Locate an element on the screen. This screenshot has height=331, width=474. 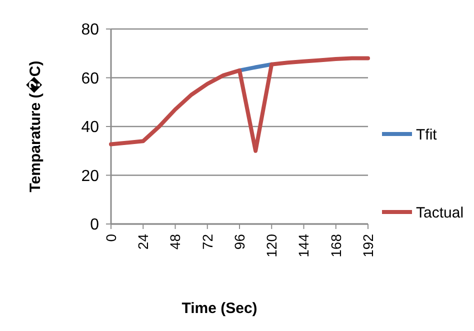
y-tick-label: 80 is located at coordinates (90, 30).